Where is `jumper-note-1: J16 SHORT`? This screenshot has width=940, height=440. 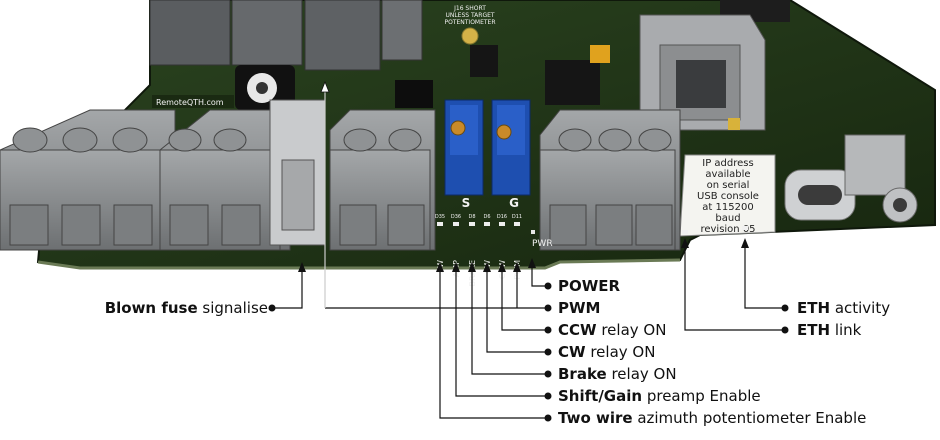 jumper-note-1: J16 SHORT is located at coordinates (469, 8).